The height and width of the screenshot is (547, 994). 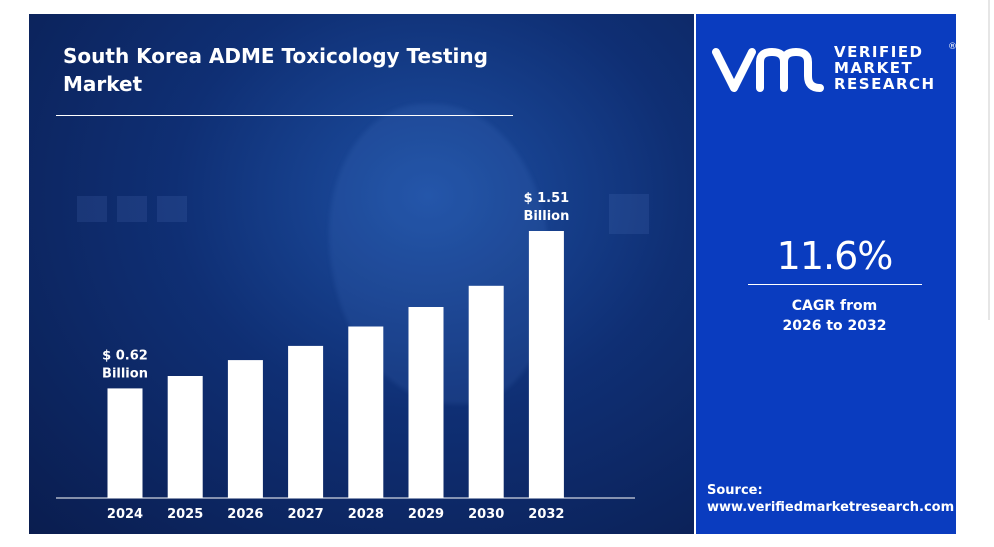 I want to click on tick-labels-group: 2024 2025 2026 2027 2028 2029 2030 2032, so click(x=336, y=514).